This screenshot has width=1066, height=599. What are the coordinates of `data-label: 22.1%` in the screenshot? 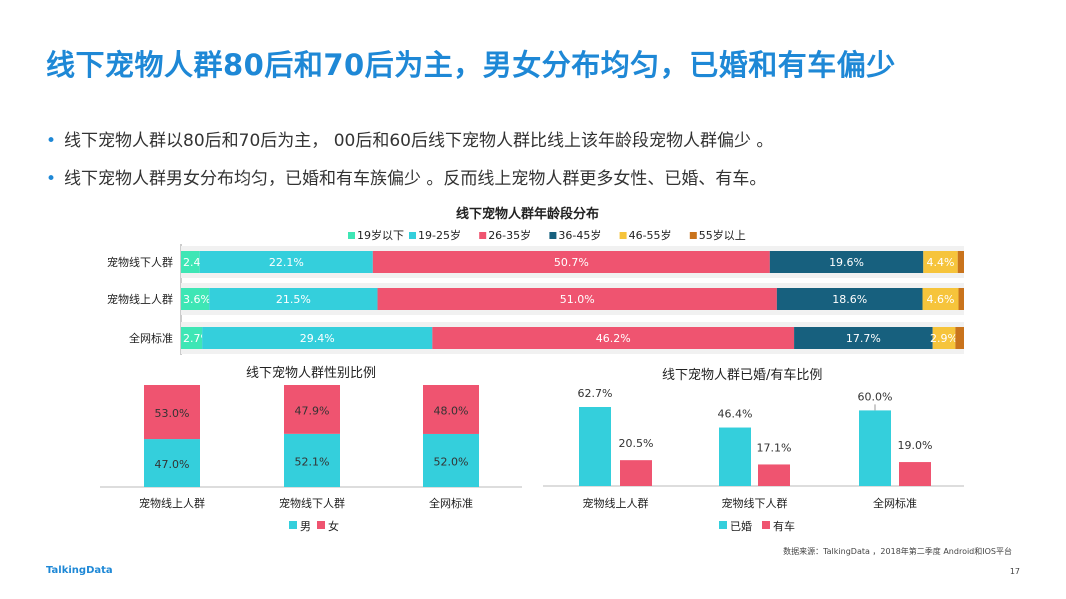 It's located at (286, 262).